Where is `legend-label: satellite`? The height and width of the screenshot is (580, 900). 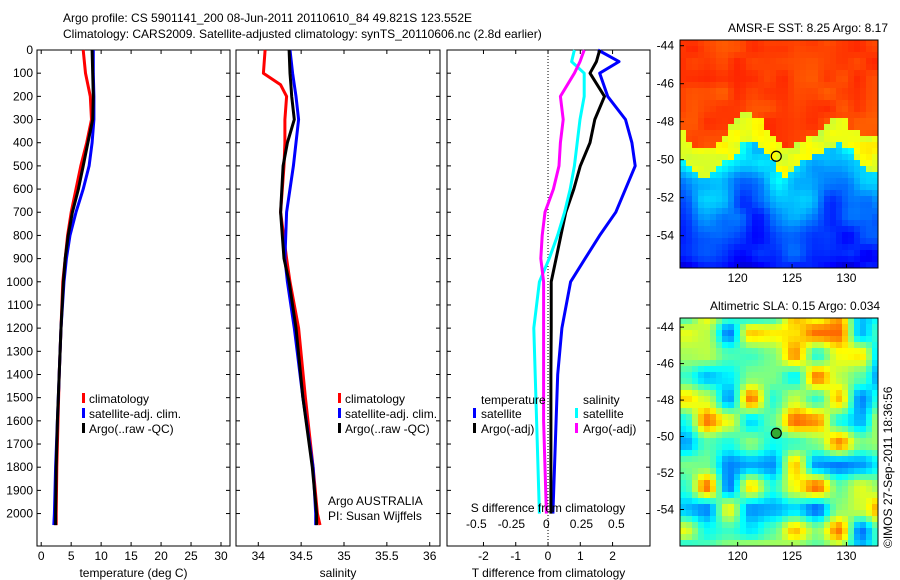
legend-label: satellite is located at coordinates (501, 414).